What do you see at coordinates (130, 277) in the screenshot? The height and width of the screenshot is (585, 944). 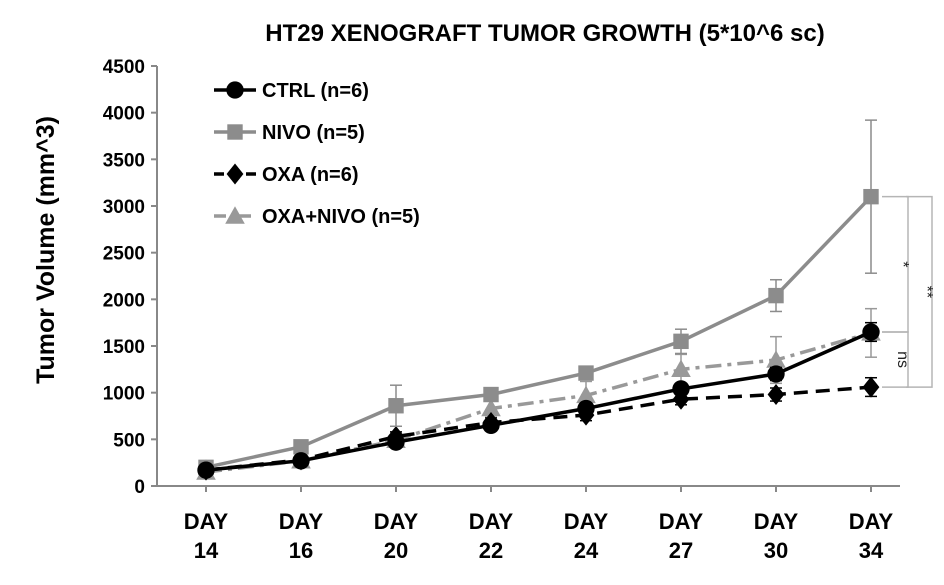 I see `y-axis-ticks: 0 500 1000 1500 2000 2500 3000 3500 4000 4500` at bounding box center [130, 277].